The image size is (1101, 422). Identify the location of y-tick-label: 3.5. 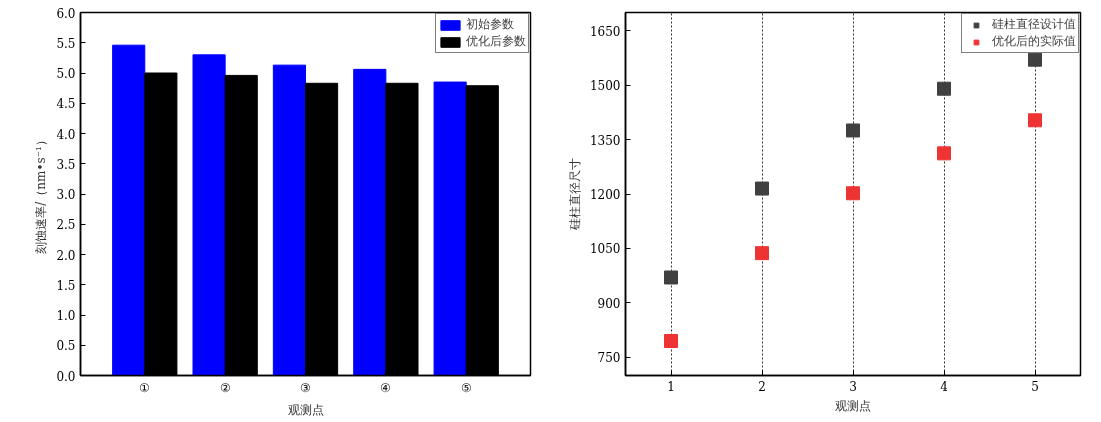
(66, 164).